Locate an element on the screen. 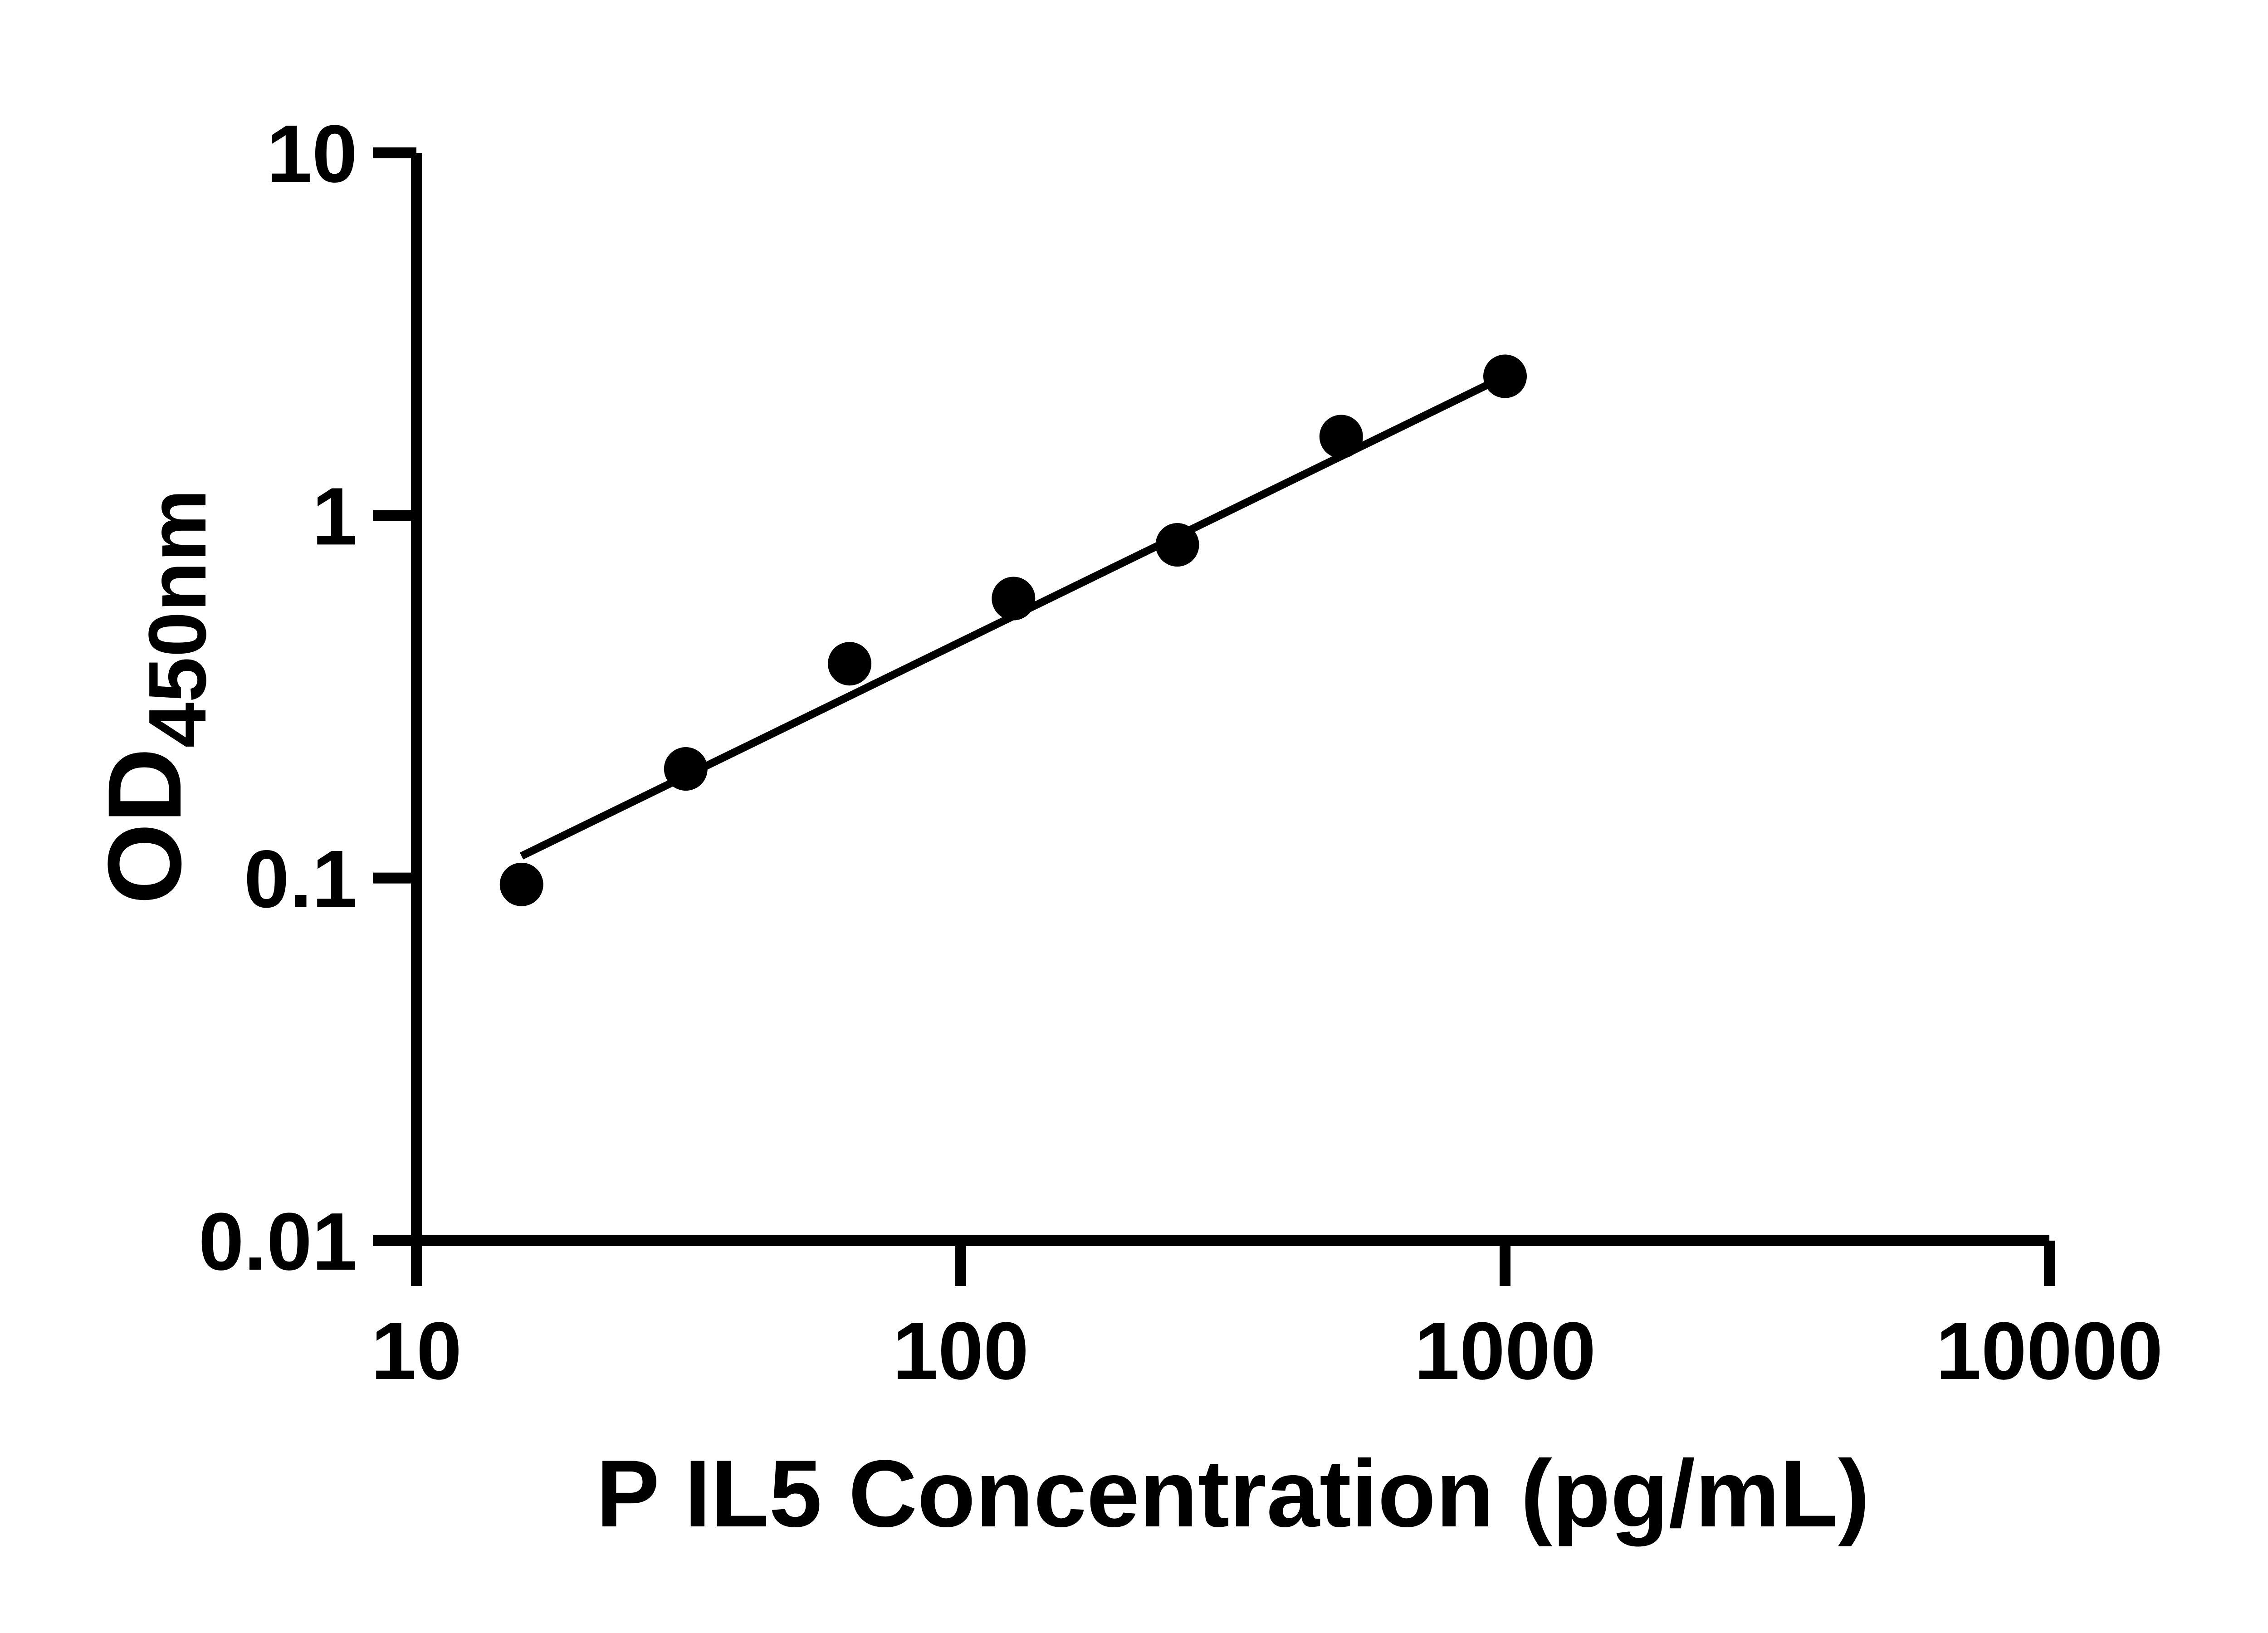 The height and width of the screenshot is (1633, 2268). y-tick-label: 1 is located at coordinates (334, 516).